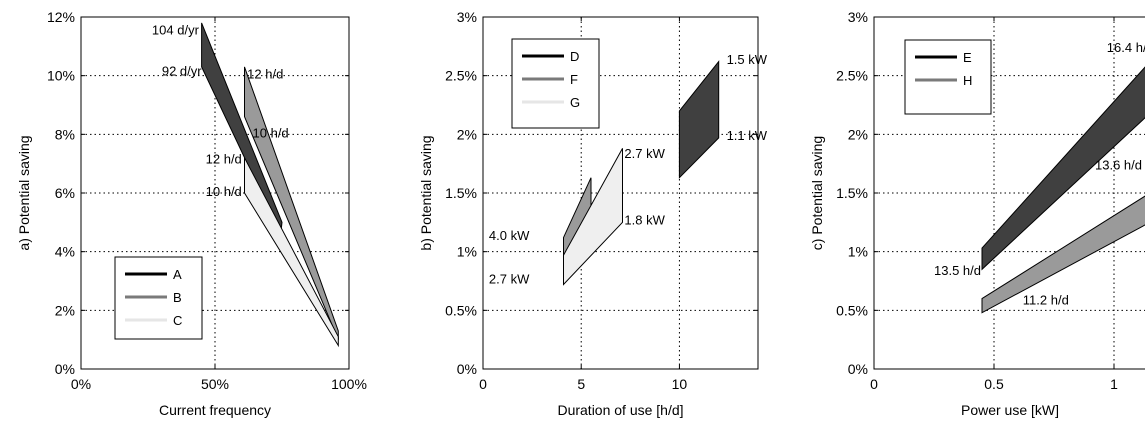  What do you see at coordinates (1010, 410) in the screenshot?
I see `x-axis-label: Power use [kW]` at bounding box center [1010, 410].